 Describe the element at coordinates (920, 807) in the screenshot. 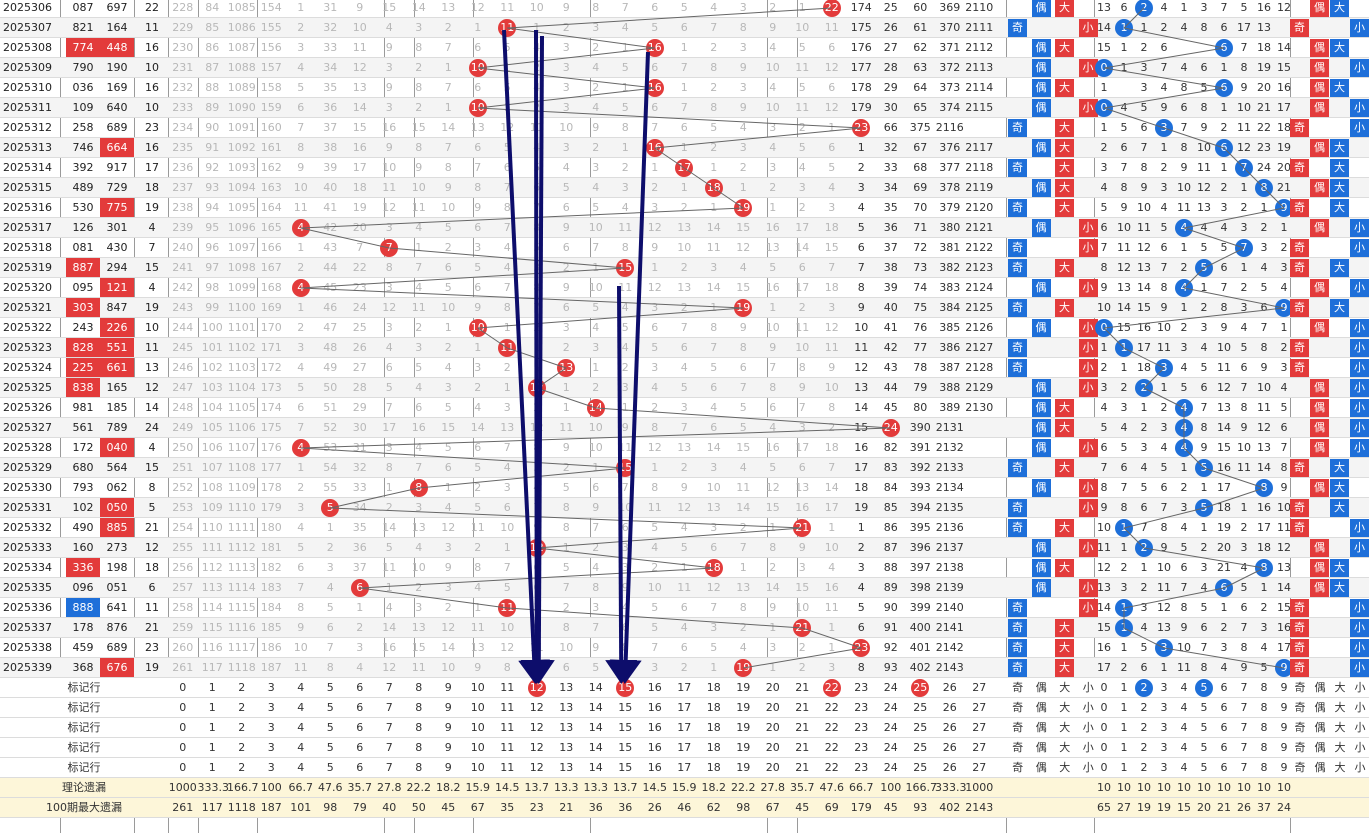

I see `max-miss-value: 93` at that location.